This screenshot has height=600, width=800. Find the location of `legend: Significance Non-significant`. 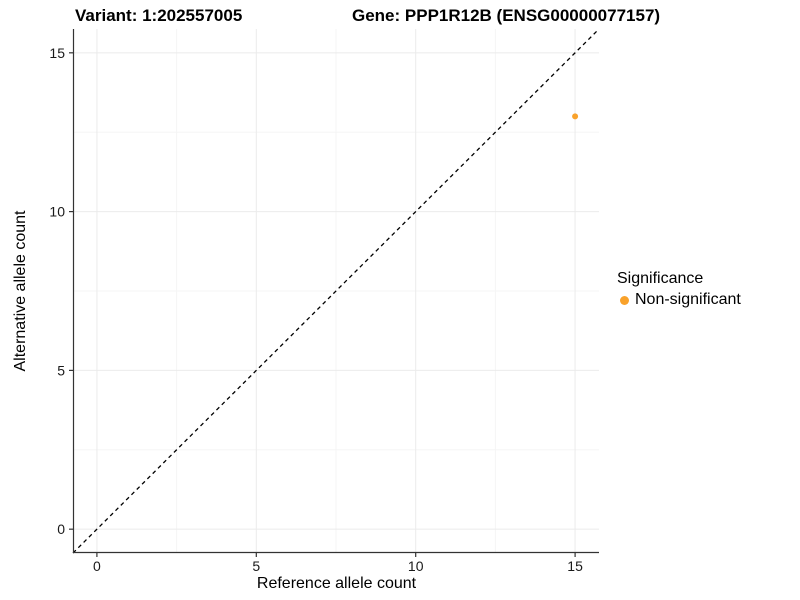

legend: Significance Non-significant is located at coordinates (679, 289).